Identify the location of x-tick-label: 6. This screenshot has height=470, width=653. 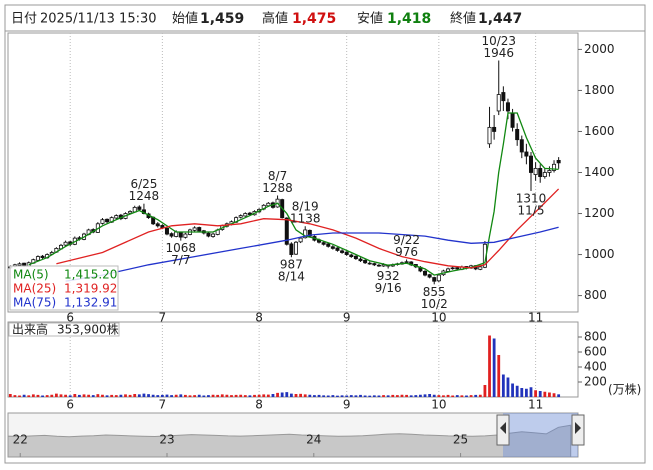
(70, 318).